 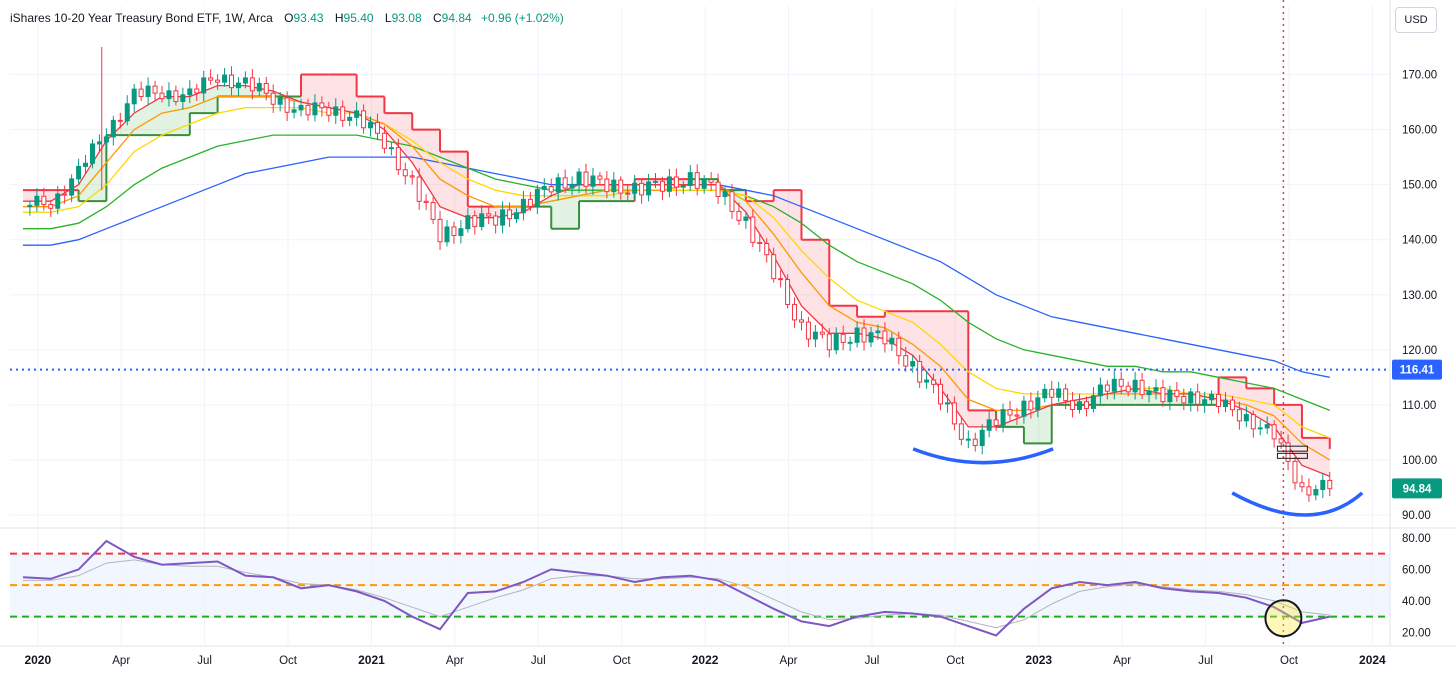 I want to click on y-tick-label: 120.00, so click(x=1419, y=351).